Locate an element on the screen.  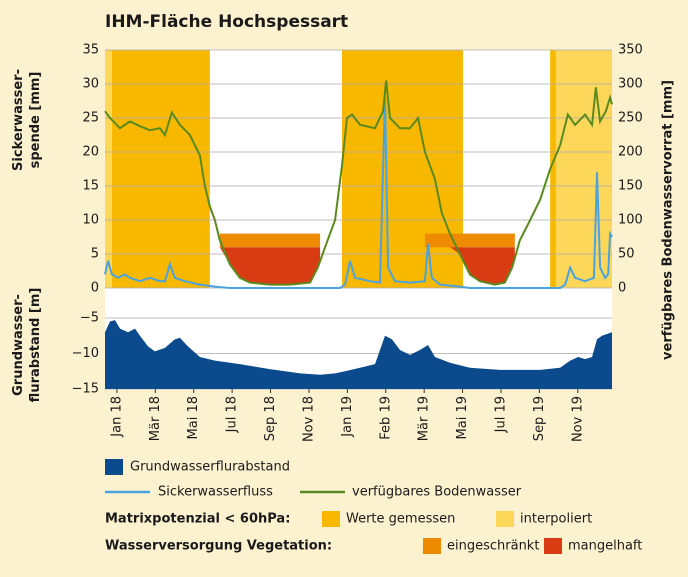
x-tick-label: Jul 18 is located at coordinates (232, 414).